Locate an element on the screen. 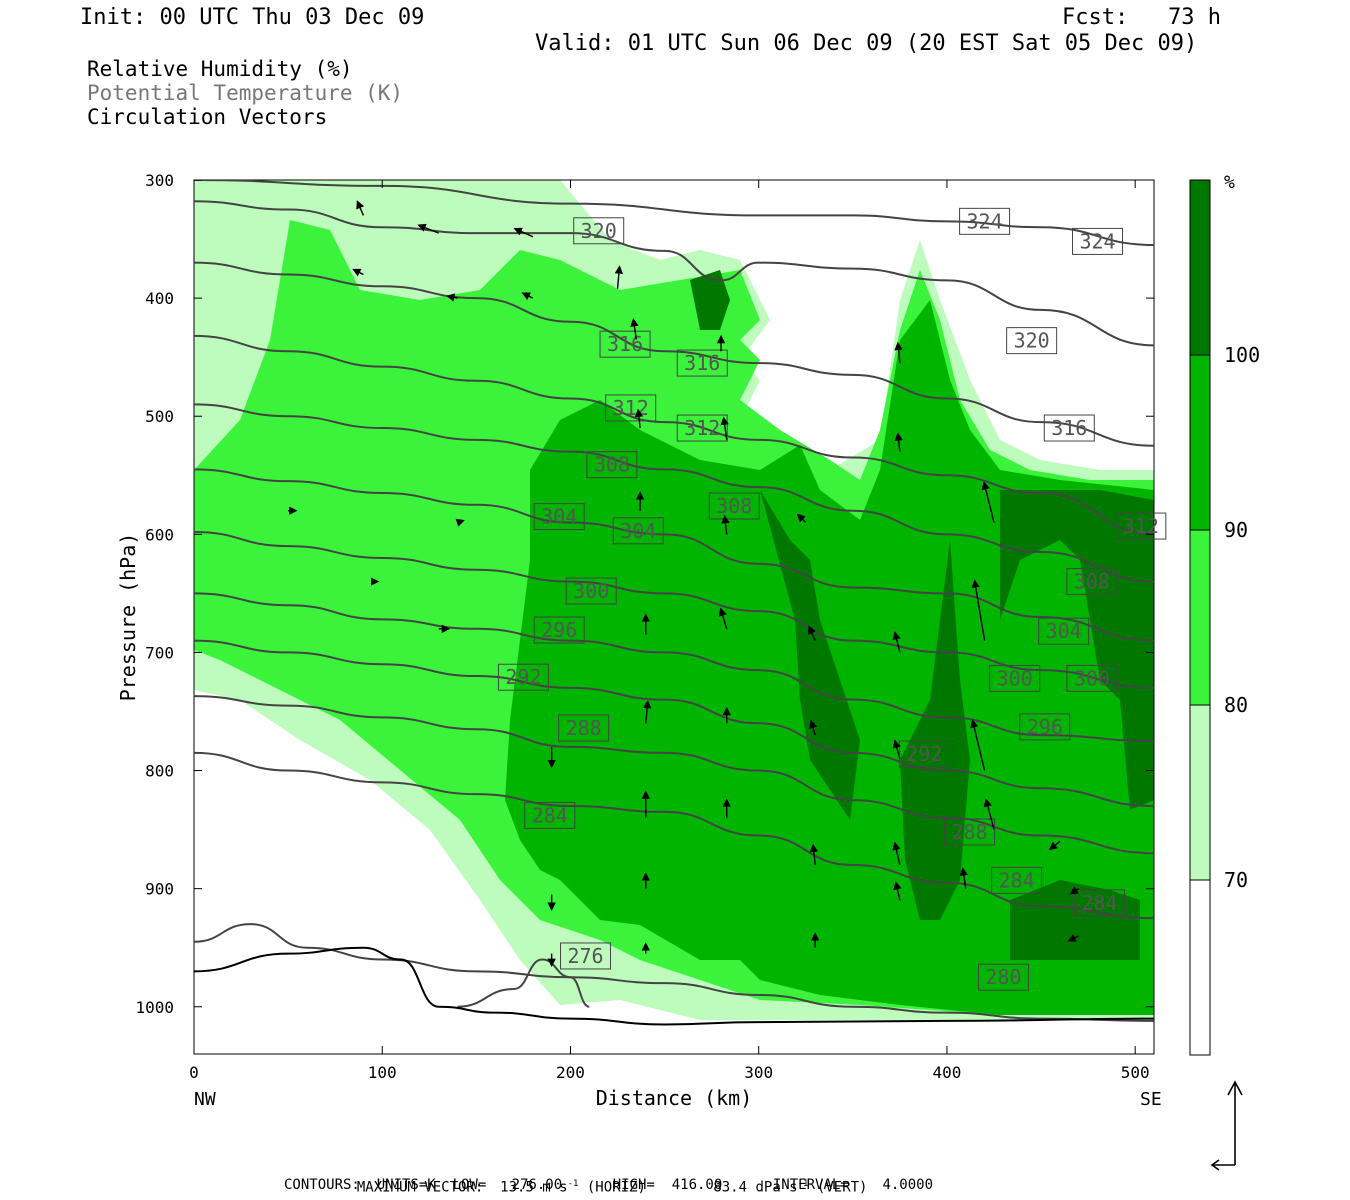 Image resolution: width=1350 pixels, height=1200 pixels. y-tick-label: 400 is located at coordinates (159, 298).